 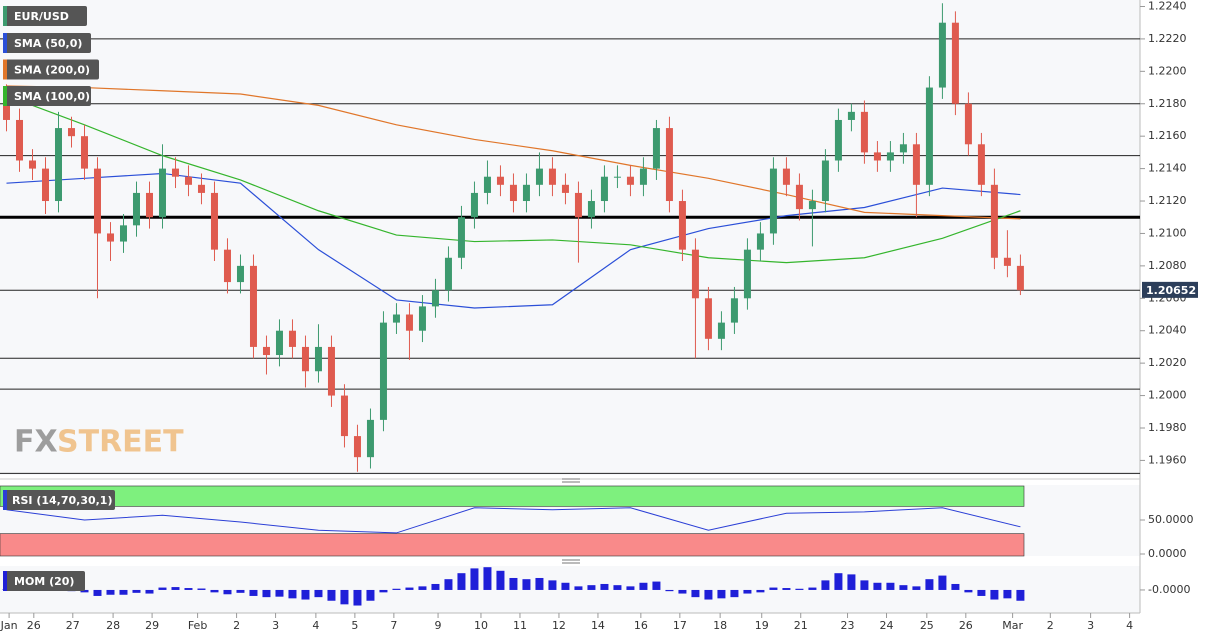 I want to click on x-tick-label: 27, so click(x=73, y=625).